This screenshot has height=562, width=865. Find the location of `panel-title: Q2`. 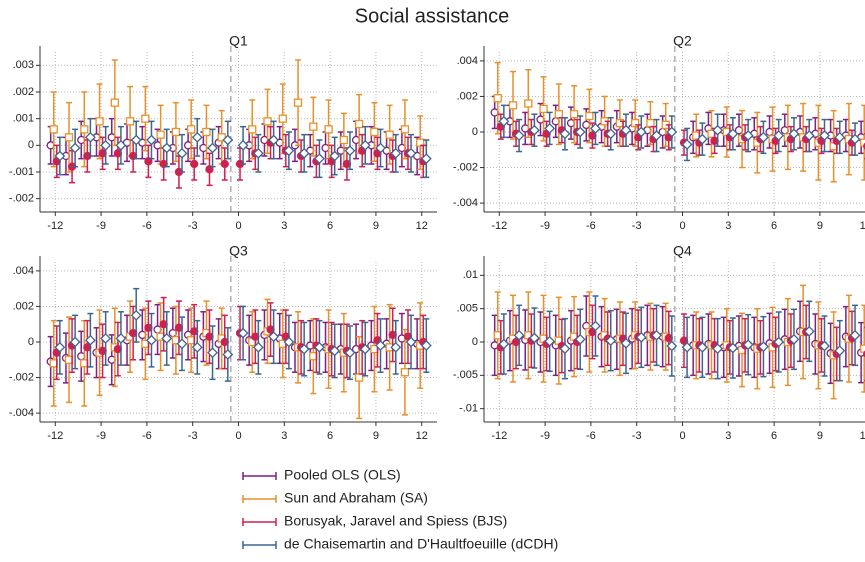

panel-title: Q2 is located at coordinates (682, 41).